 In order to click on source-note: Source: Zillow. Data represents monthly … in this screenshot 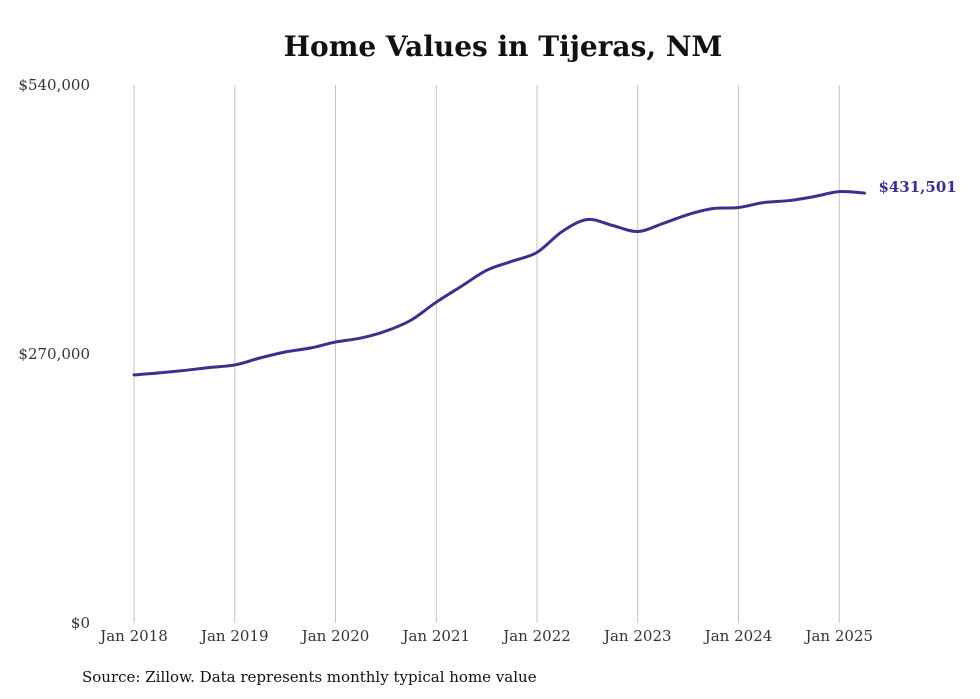, I will do `click(309, 677)`.